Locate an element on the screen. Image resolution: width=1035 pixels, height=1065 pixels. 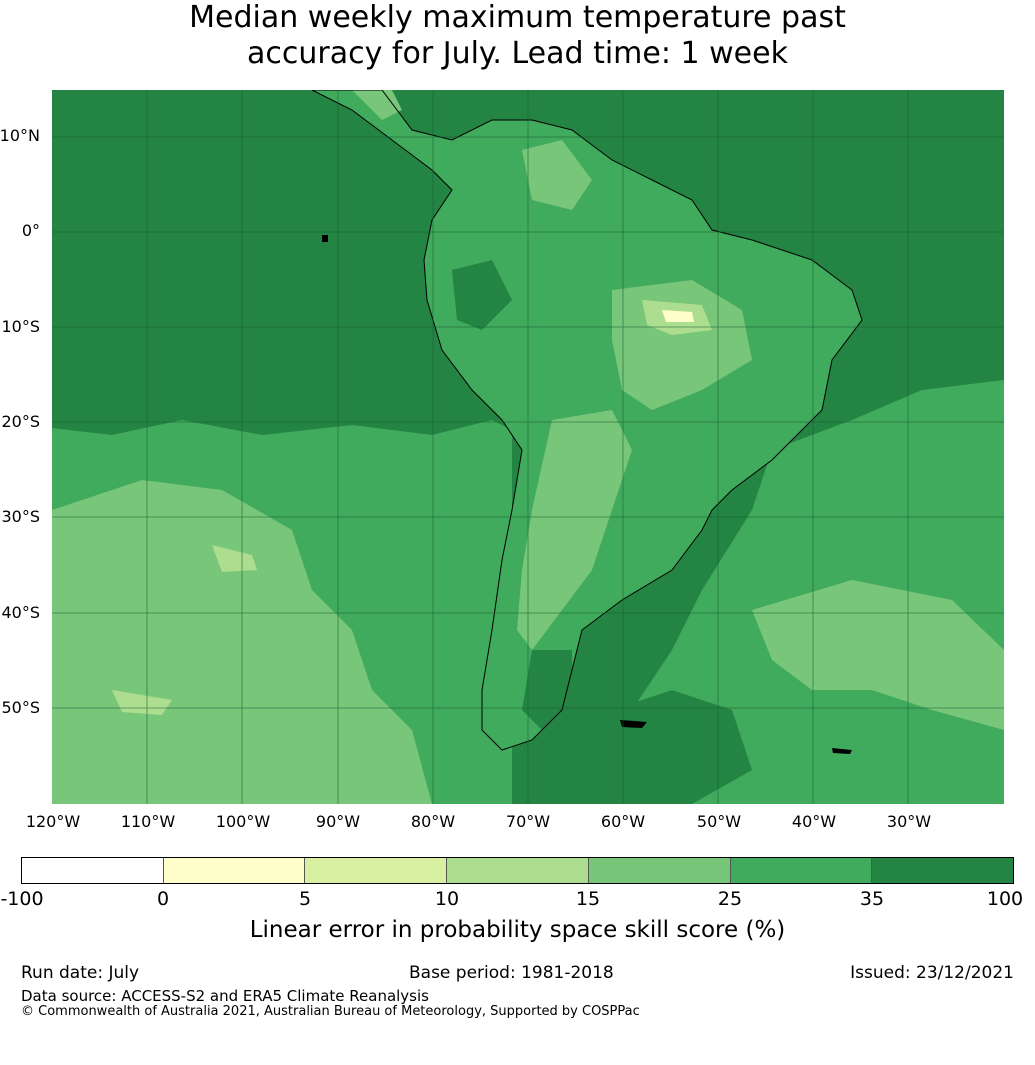
colorbar-tick-0: 0 is located at coordinates (163, 899).